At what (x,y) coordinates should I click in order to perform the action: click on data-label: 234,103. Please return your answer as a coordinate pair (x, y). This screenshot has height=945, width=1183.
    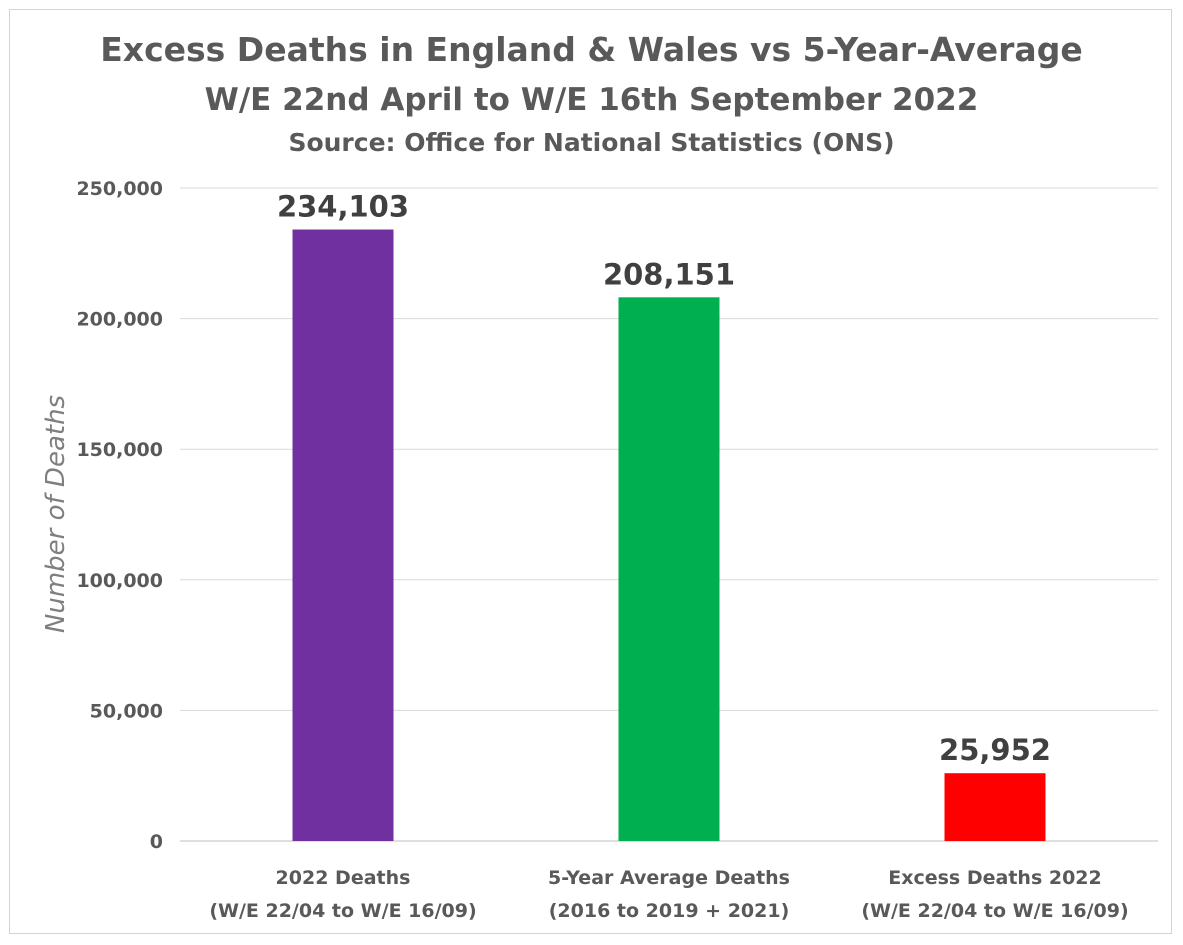
    Looking at the image, I should click on (343, 207).